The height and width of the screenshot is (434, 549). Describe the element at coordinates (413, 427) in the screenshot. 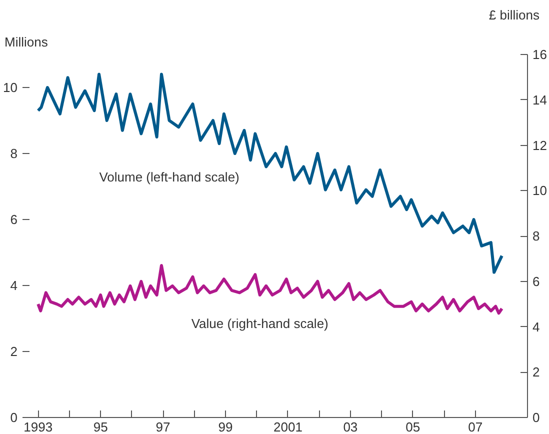

I see `x-tick-label: 05` at that location.